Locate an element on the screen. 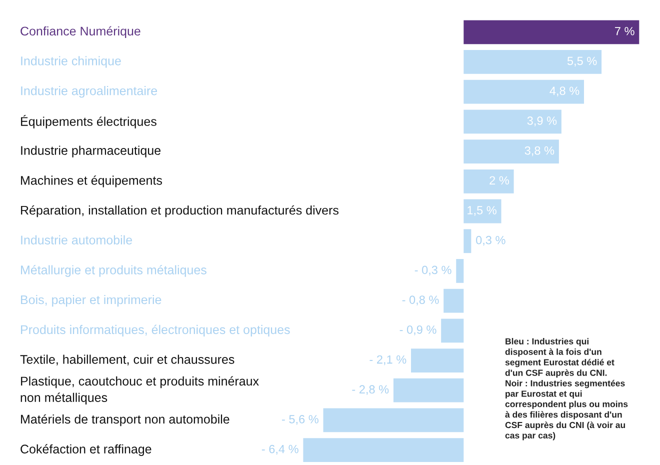  data-label: - 0,9 % is located at coordinates (418, 330).